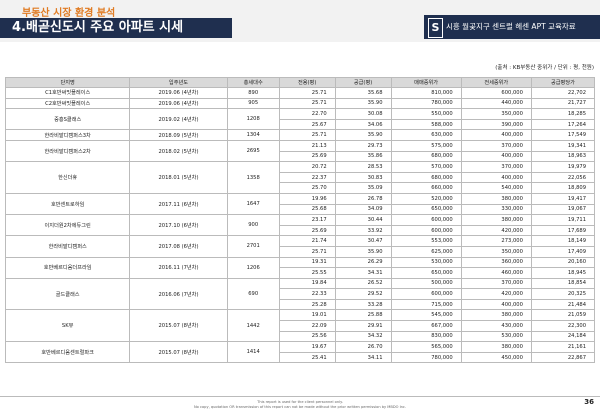  What do you see at coordinates (426, 251) in the screenshot?
I see `cell-value: 625,000` at bounding box center [426, 251].